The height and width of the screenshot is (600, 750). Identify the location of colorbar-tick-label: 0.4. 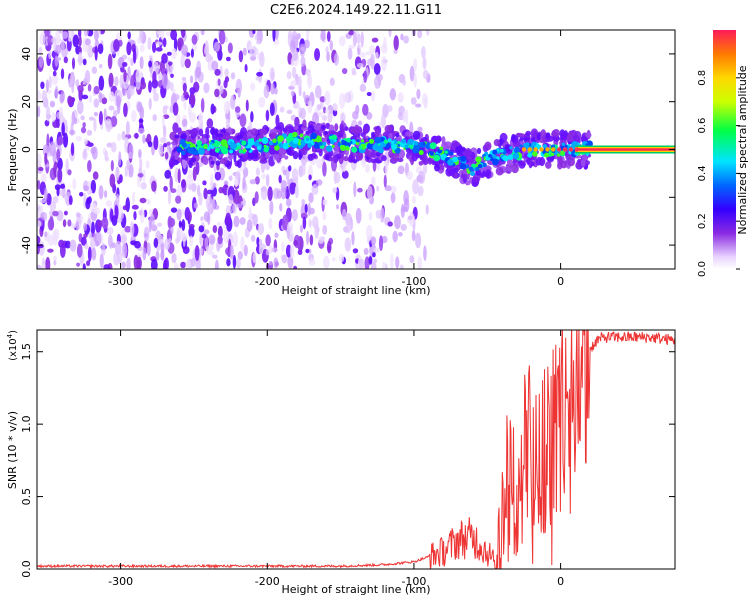
(702, 173).